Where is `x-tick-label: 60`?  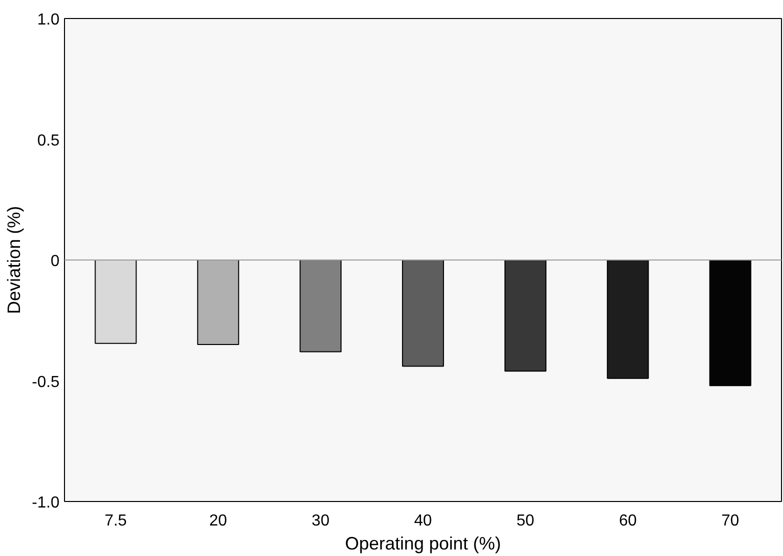
x-tick-label: 60 is located at coordinates (627, 521).